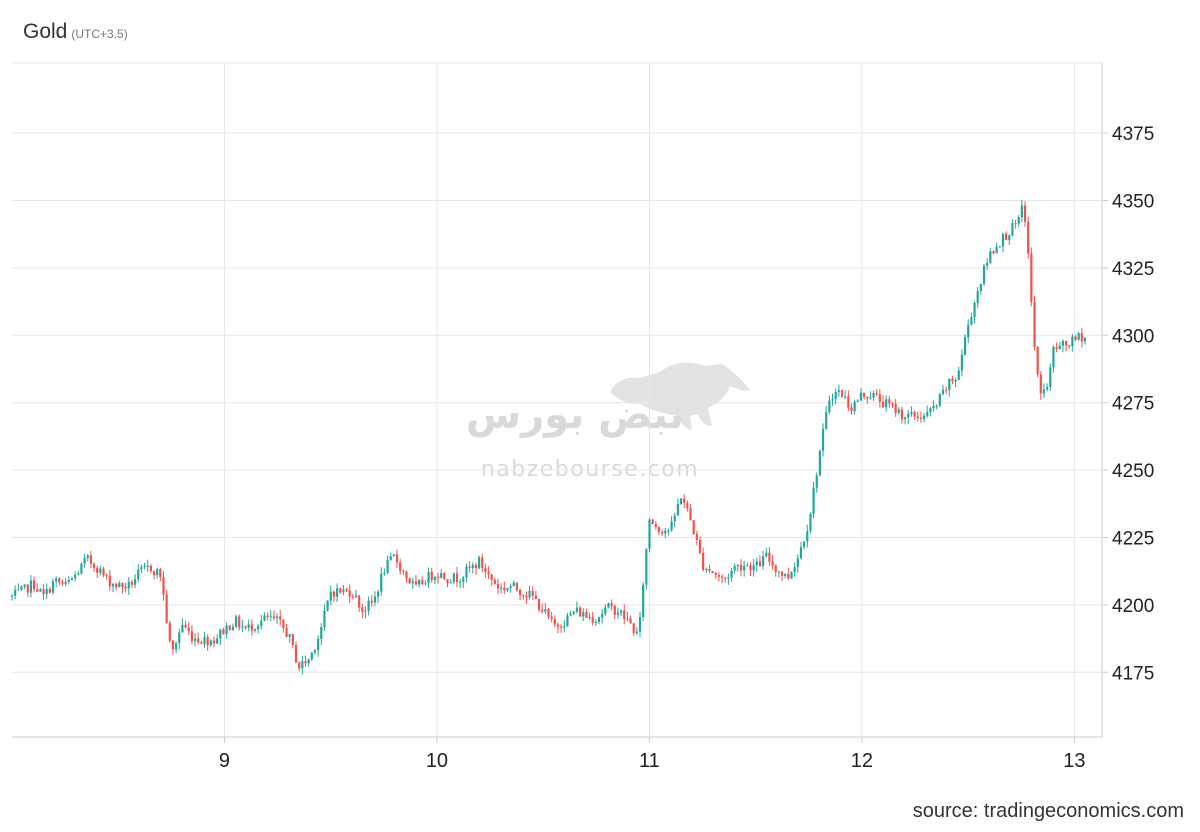 This screenshot has height=832, width=1200. I want to click on title-text: Gold, so click(45, 31).